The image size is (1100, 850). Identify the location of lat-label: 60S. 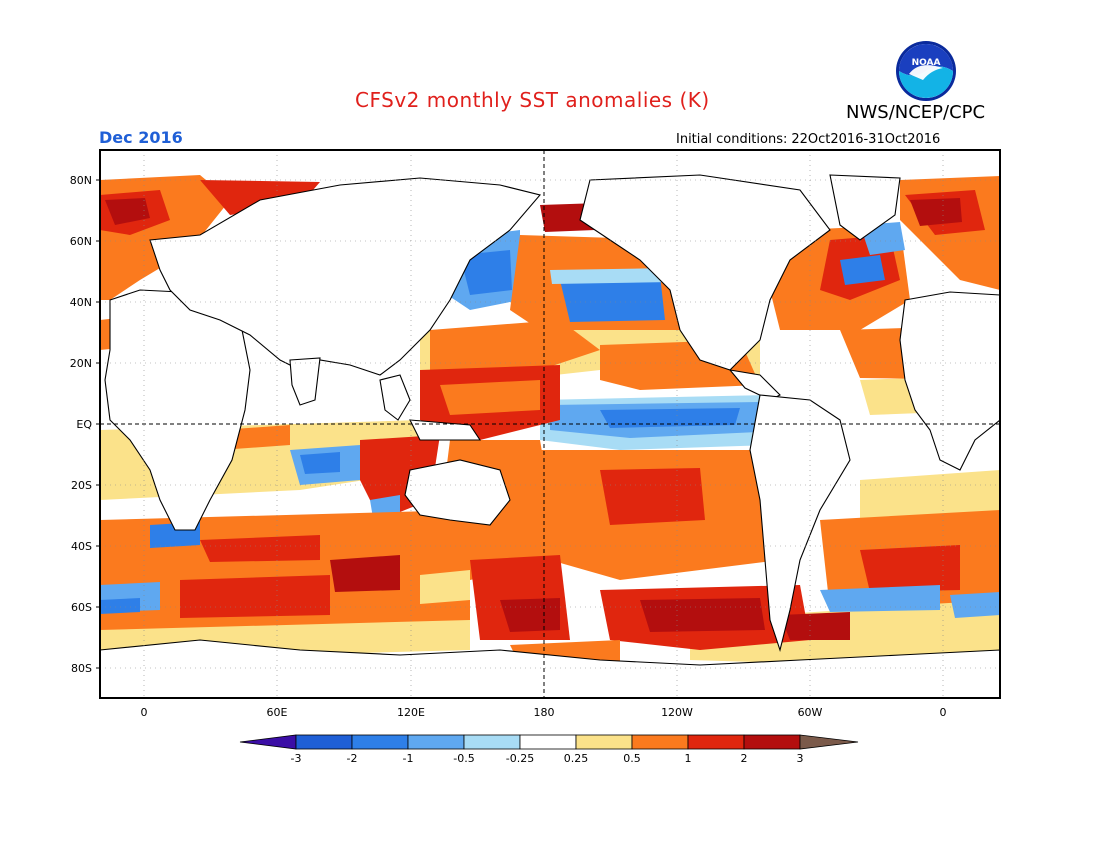
(81, 607).